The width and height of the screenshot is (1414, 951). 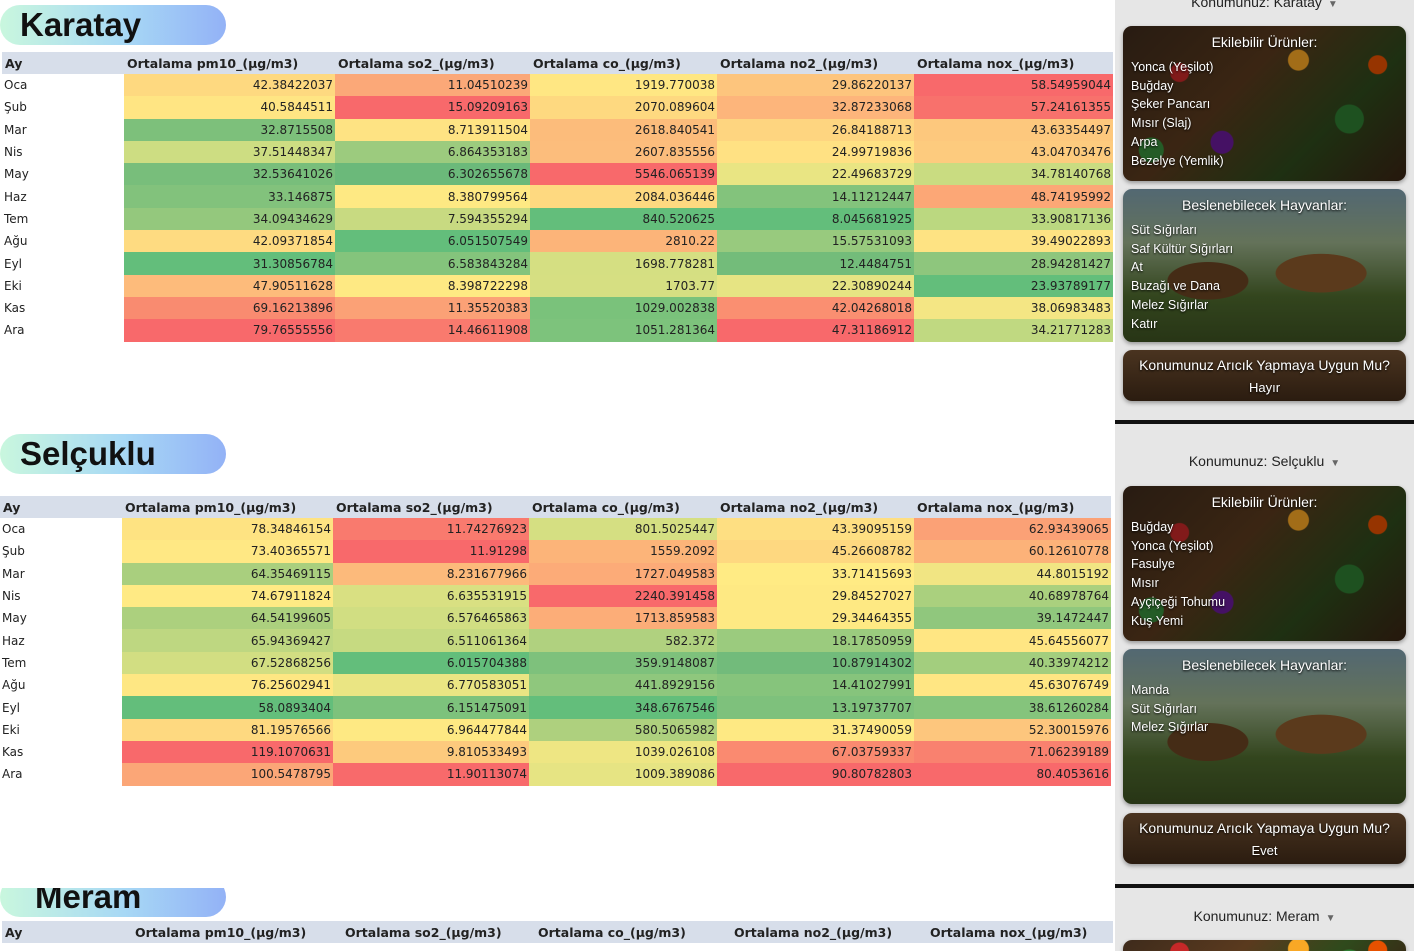 I want to click on month-cell: Oca, so click(x=61, y=529).